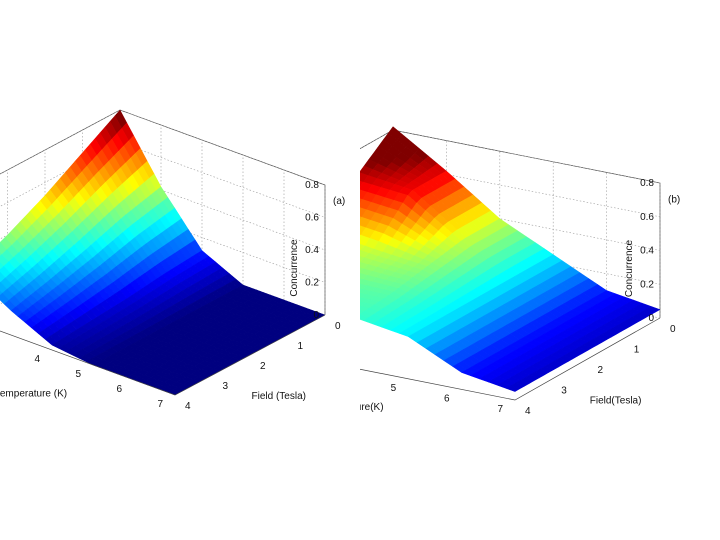 The image size is (720, 540). Describe the element at coordinates (339, 201) in the screenshot. I see `panel-label: (a)` at that location.